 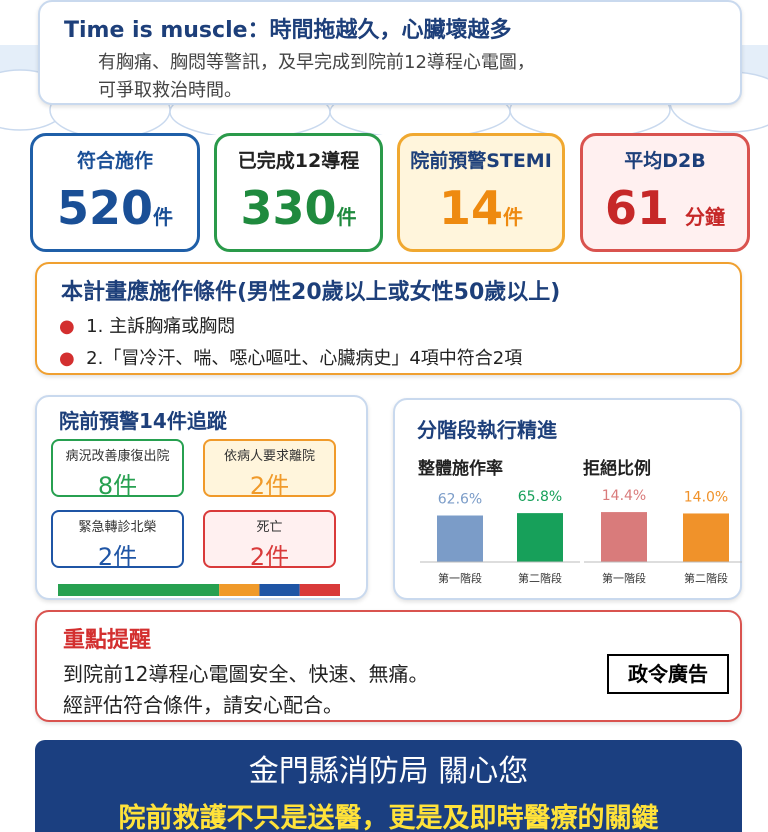 I want to click on value-label: 65.8%, so click(x=540, y=497).